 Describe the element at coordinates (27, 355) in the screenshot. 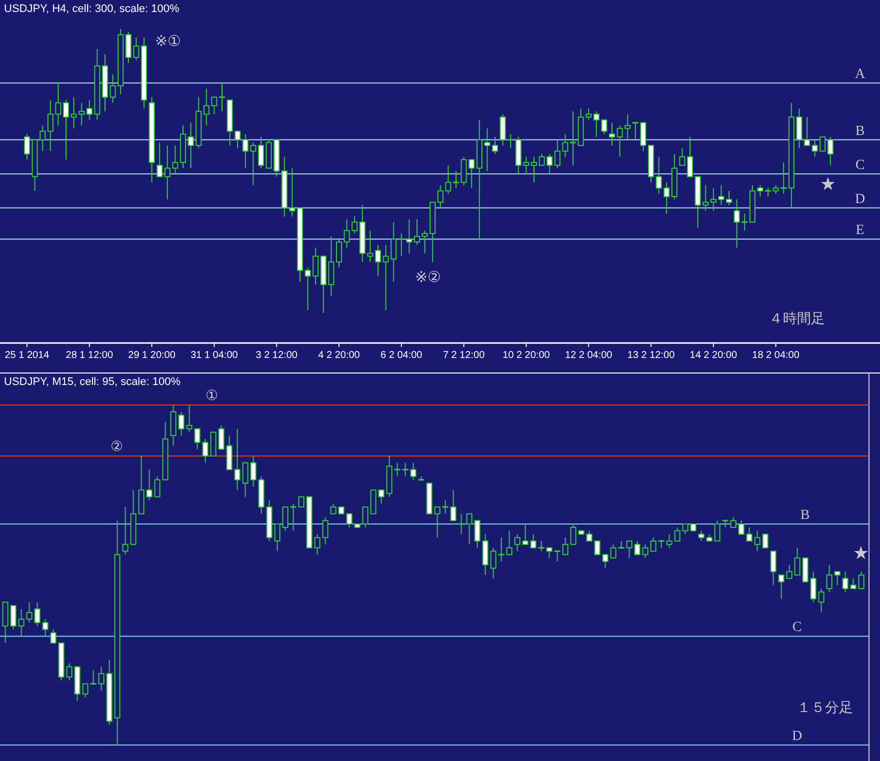

I see `x-tick-label: 25 1 2014` at that location.